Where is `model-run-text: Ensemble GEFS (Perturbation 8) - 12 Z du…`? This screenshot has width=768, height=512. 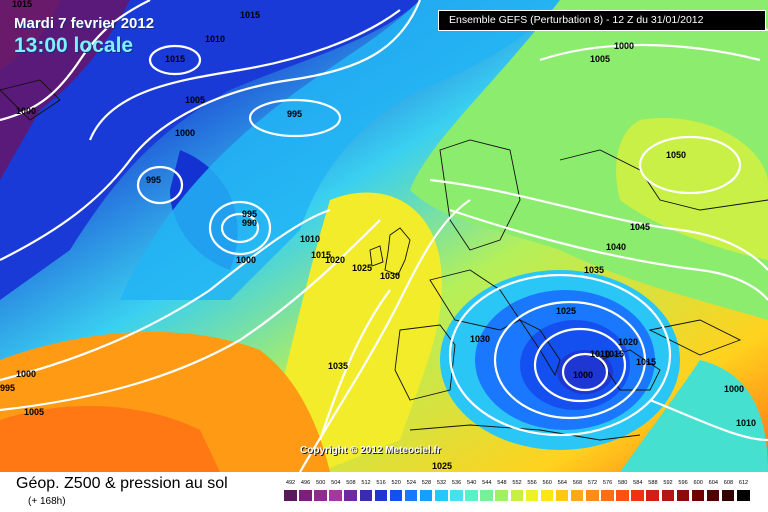
model-run-text: Ensemble GEFS (Perturbation 8) - 12 Z du… is located at coordinates (576, 20).